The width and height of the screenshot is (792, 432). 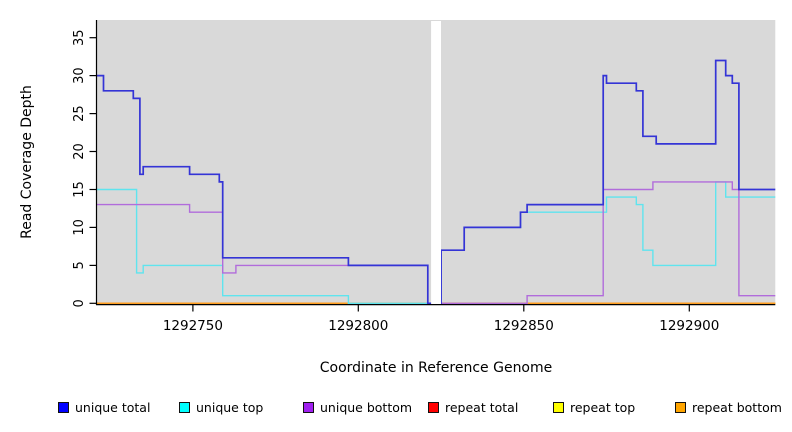 What do you see at coordinates (113, 407) in the screenshot?
I see `legend-label: unique total` at bounding box center [113, 407].